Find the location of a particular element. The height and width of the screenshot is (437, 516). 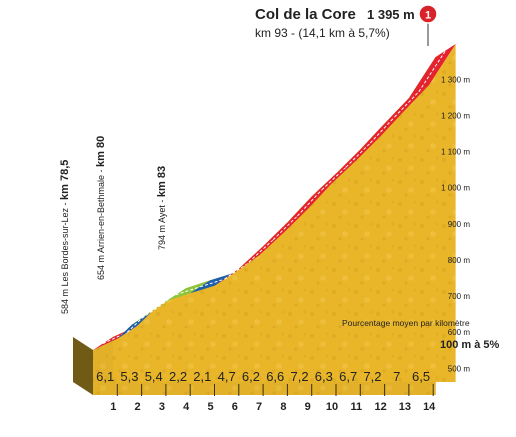

summit-marker-icon is located at coordinates (428, 14).